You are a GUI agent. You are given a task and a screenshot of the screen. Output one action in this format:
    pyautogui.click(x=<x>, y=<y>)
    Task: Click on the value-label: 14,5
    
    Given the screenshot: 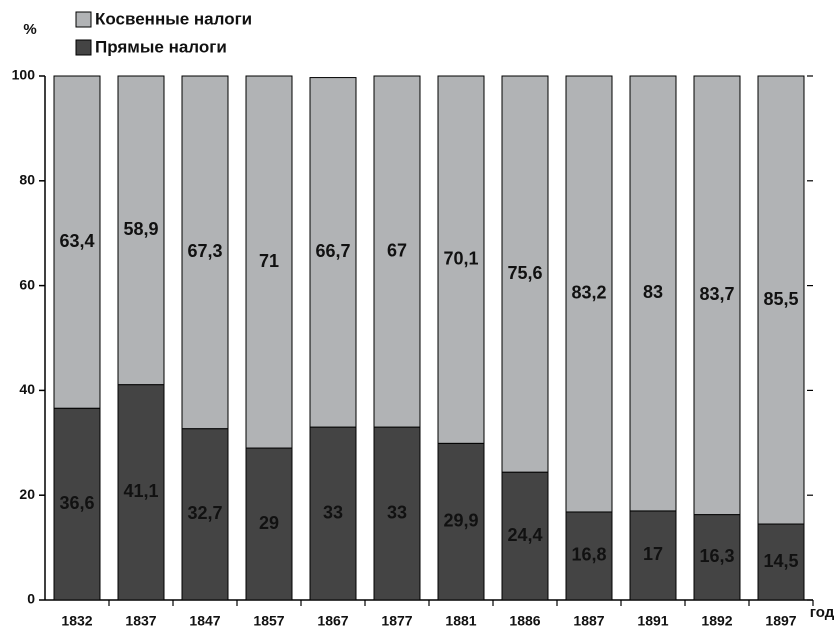 What is the action you would take?
    pyautogui.click(x=780, y=561)
    